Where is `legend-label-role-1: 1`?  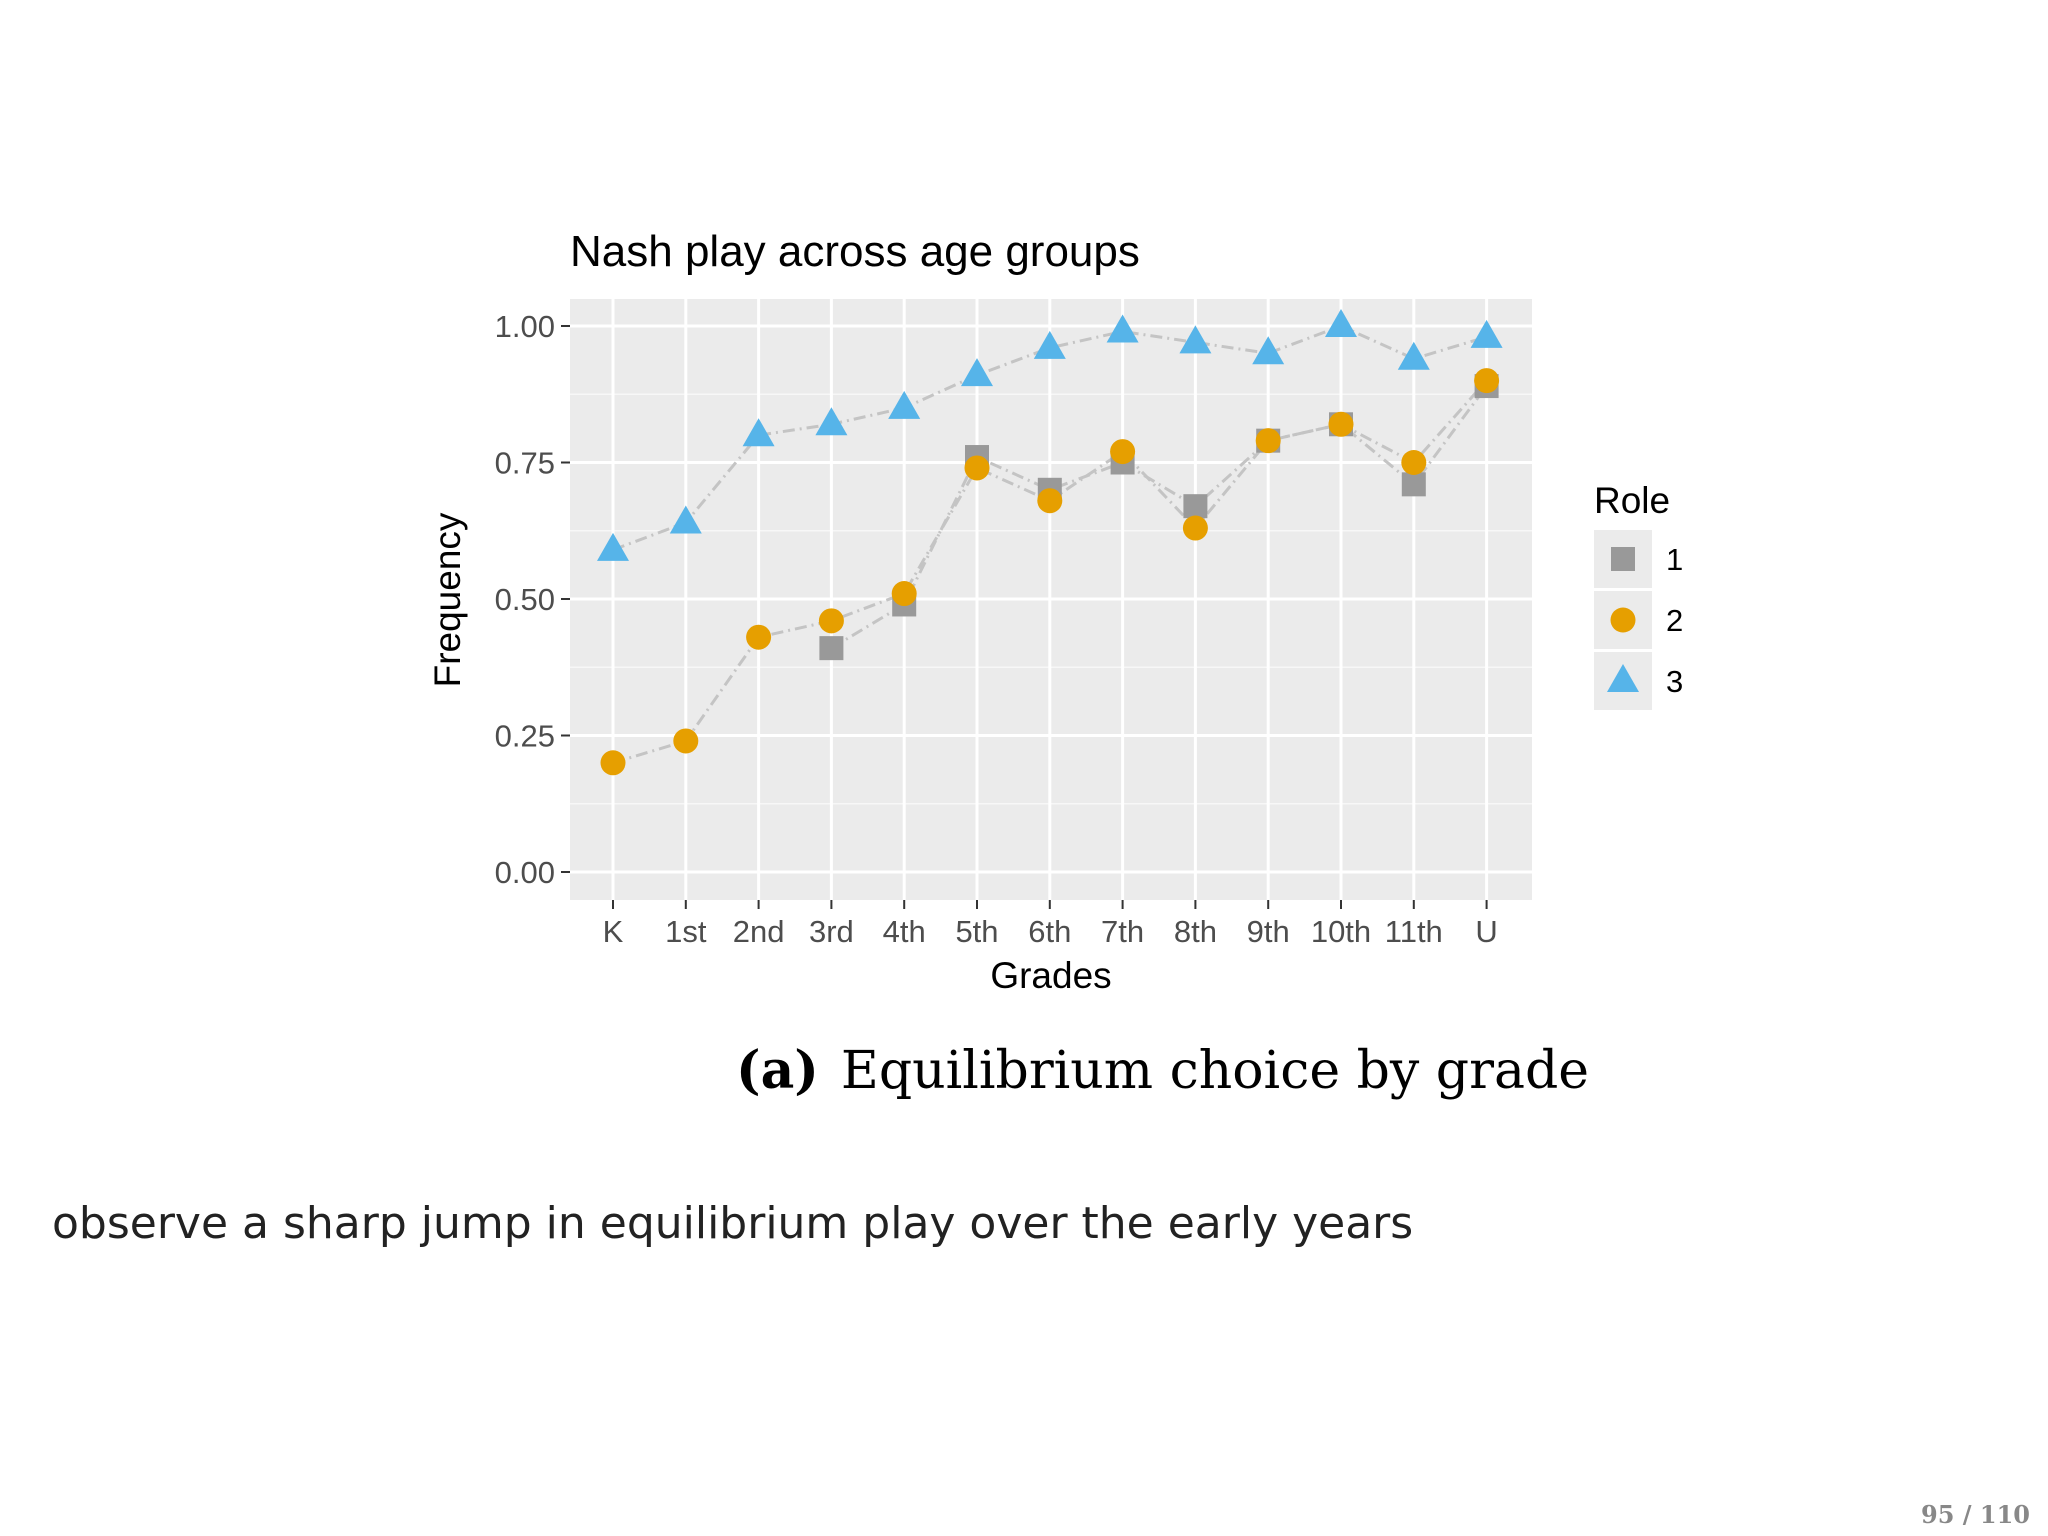
legend-label-role-1: 1 is located at coordinates (1674, 559).